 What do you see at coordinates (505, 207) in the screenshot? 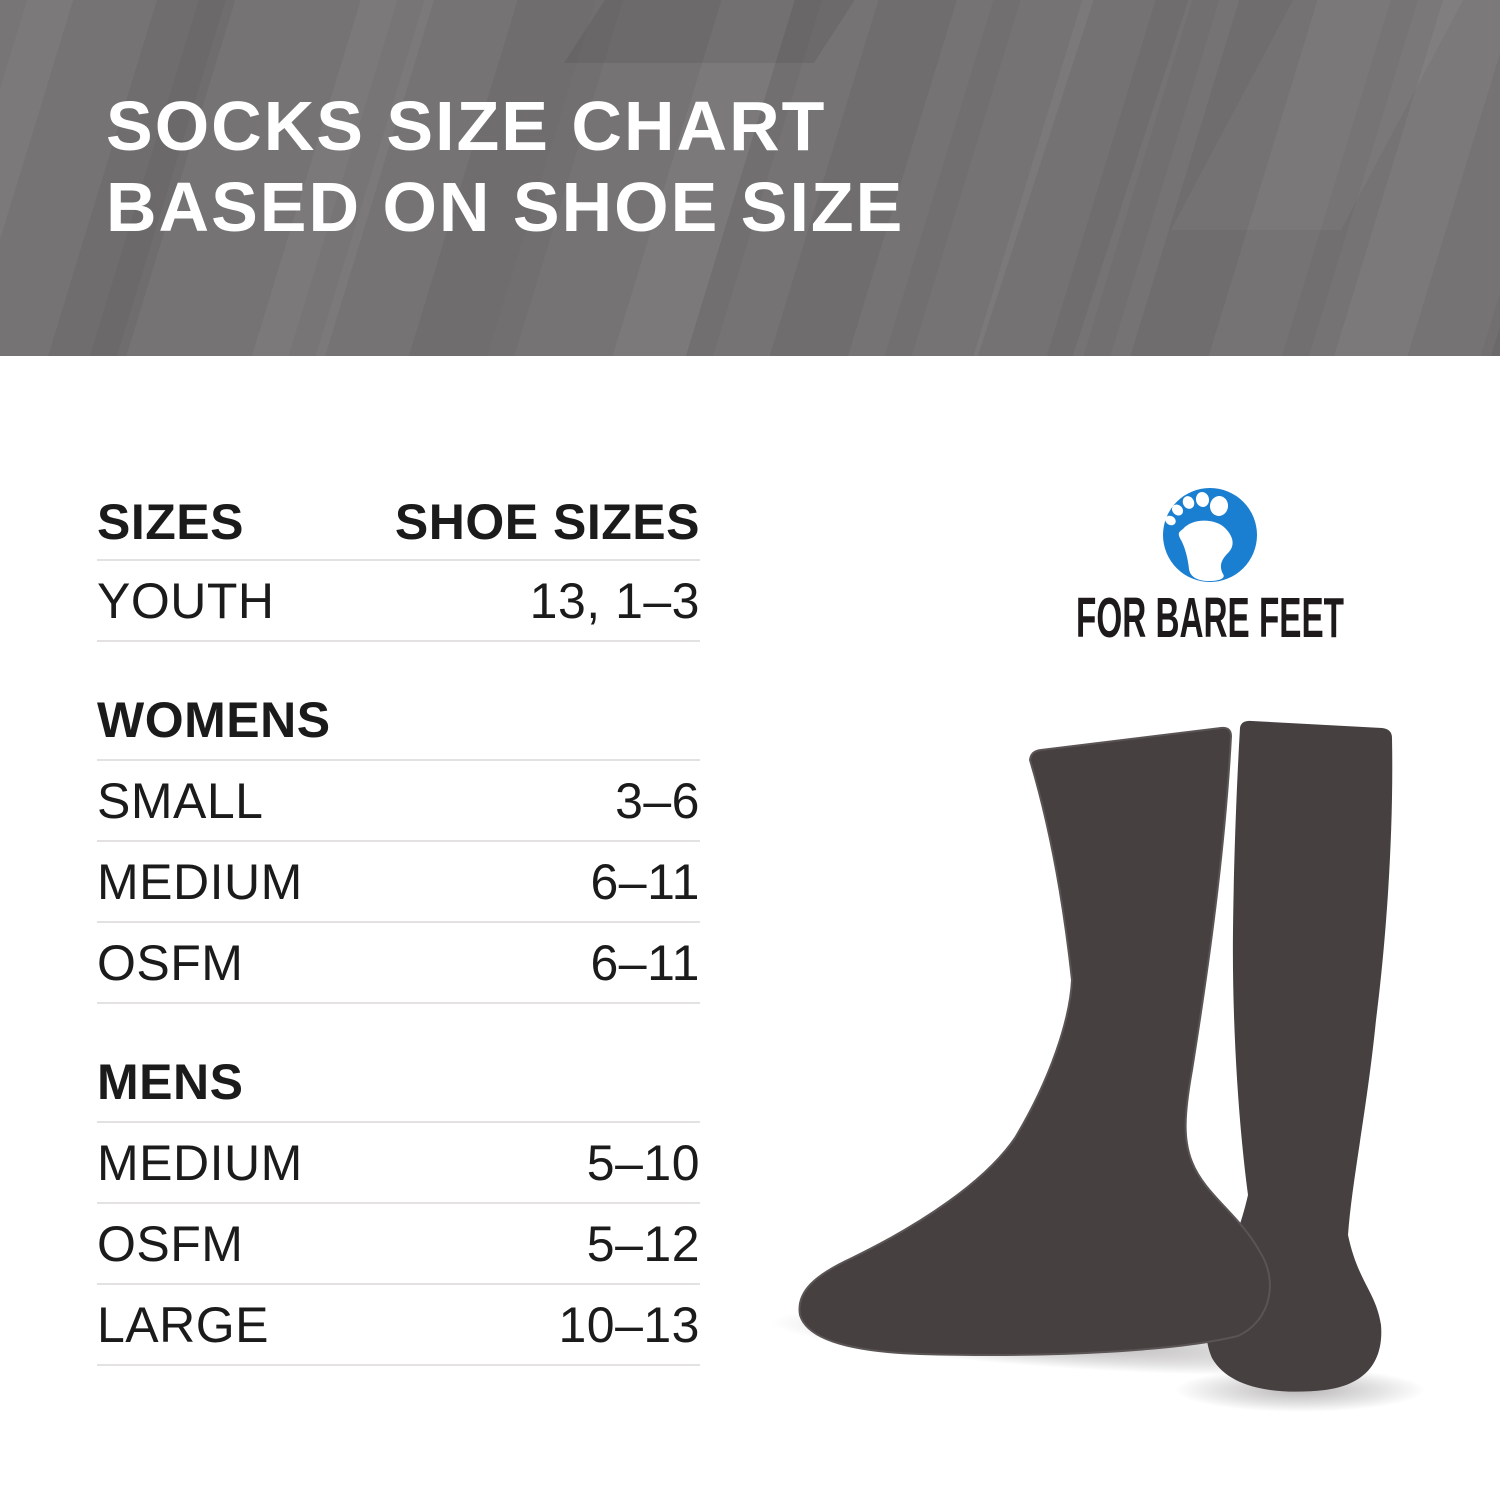
I see `page-title-line2: BASED ON SHOE SIZE` at bounding box center [505, 207].